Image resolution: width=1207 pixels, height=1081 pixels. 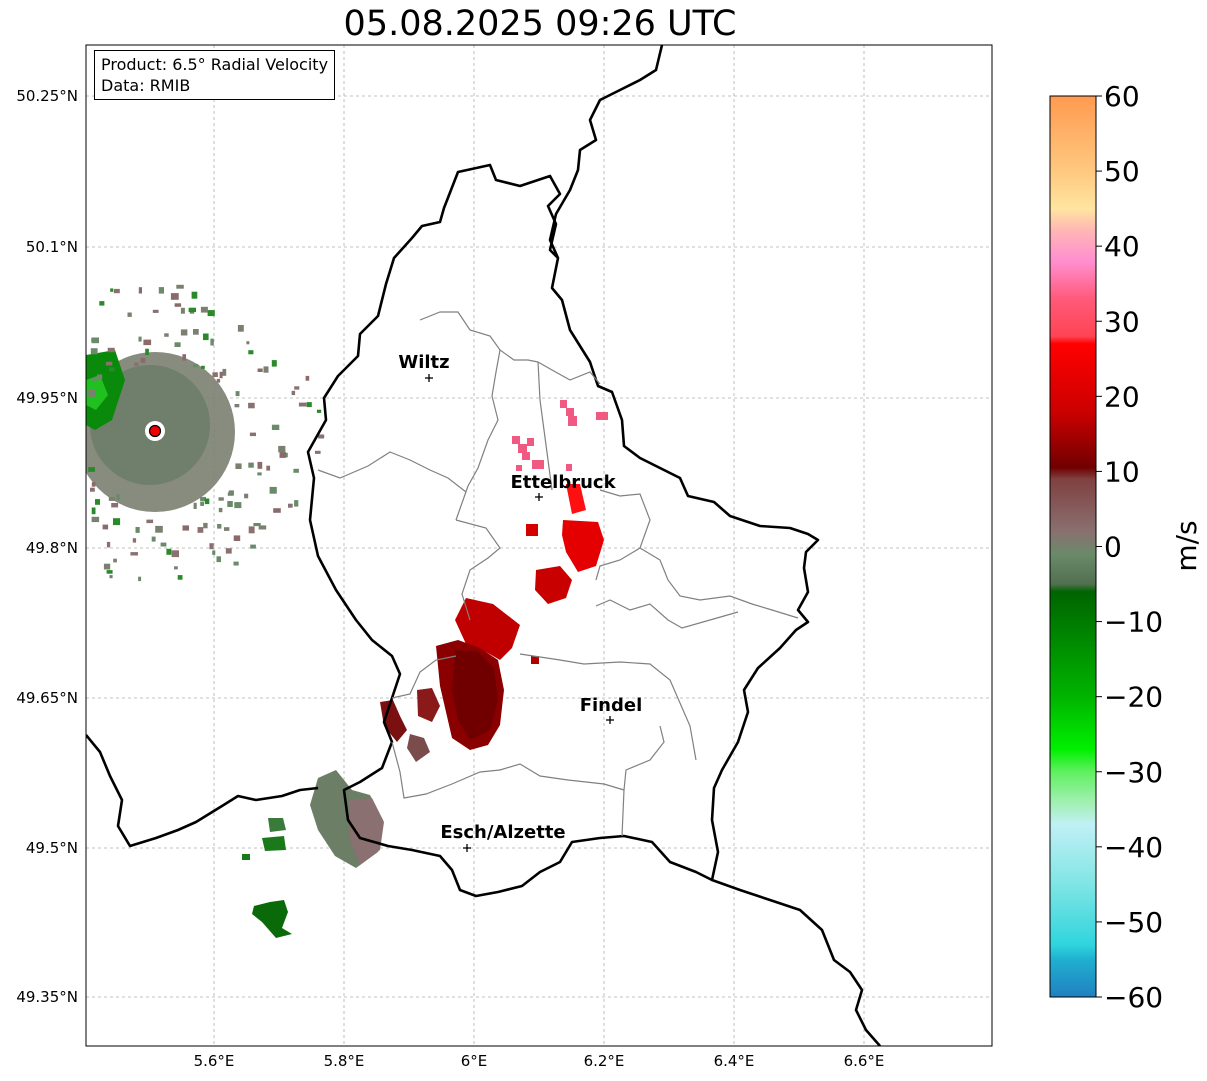 What do you see at coordinates (215, 75) in the screenshot?
I see `product-info-box: Product: 6.5° Radial Velocity Data: RMIB` at bounding box center [215, 75].